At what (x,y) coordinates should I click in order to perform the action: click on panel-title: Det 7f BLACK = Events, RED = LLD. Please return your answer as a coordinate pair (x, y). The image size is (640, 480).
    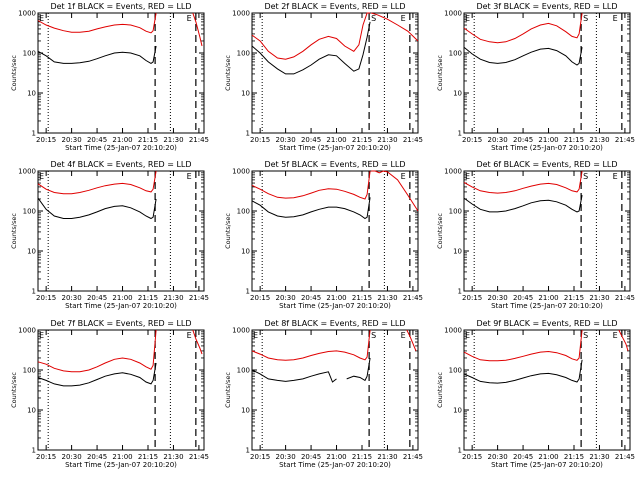
    Looking at the image, I should click on (120, 323).